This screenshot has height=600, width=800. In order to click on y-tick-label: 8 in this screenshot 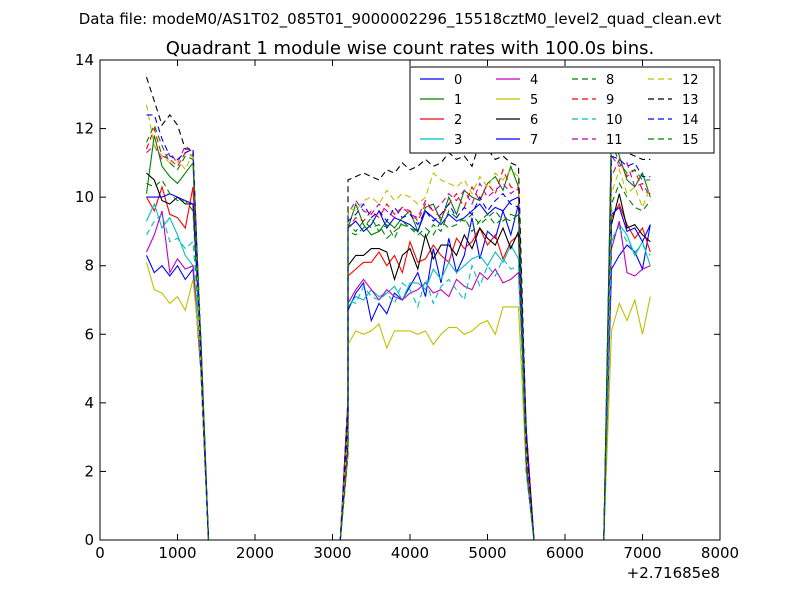, I will do `click(89, 266)`.